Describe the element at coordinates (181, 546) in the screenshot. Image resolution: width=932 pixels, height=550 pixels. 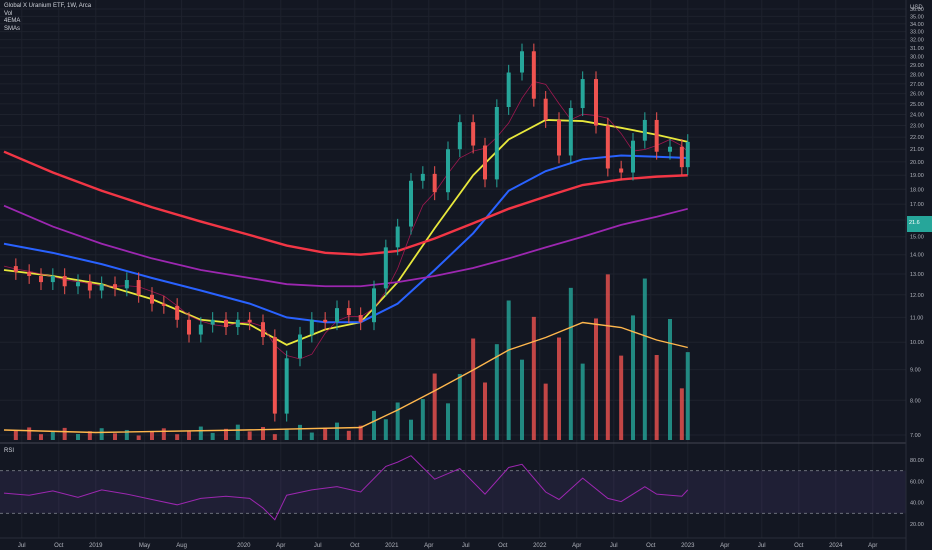
I see `x-tick-label: Aug` at that location.